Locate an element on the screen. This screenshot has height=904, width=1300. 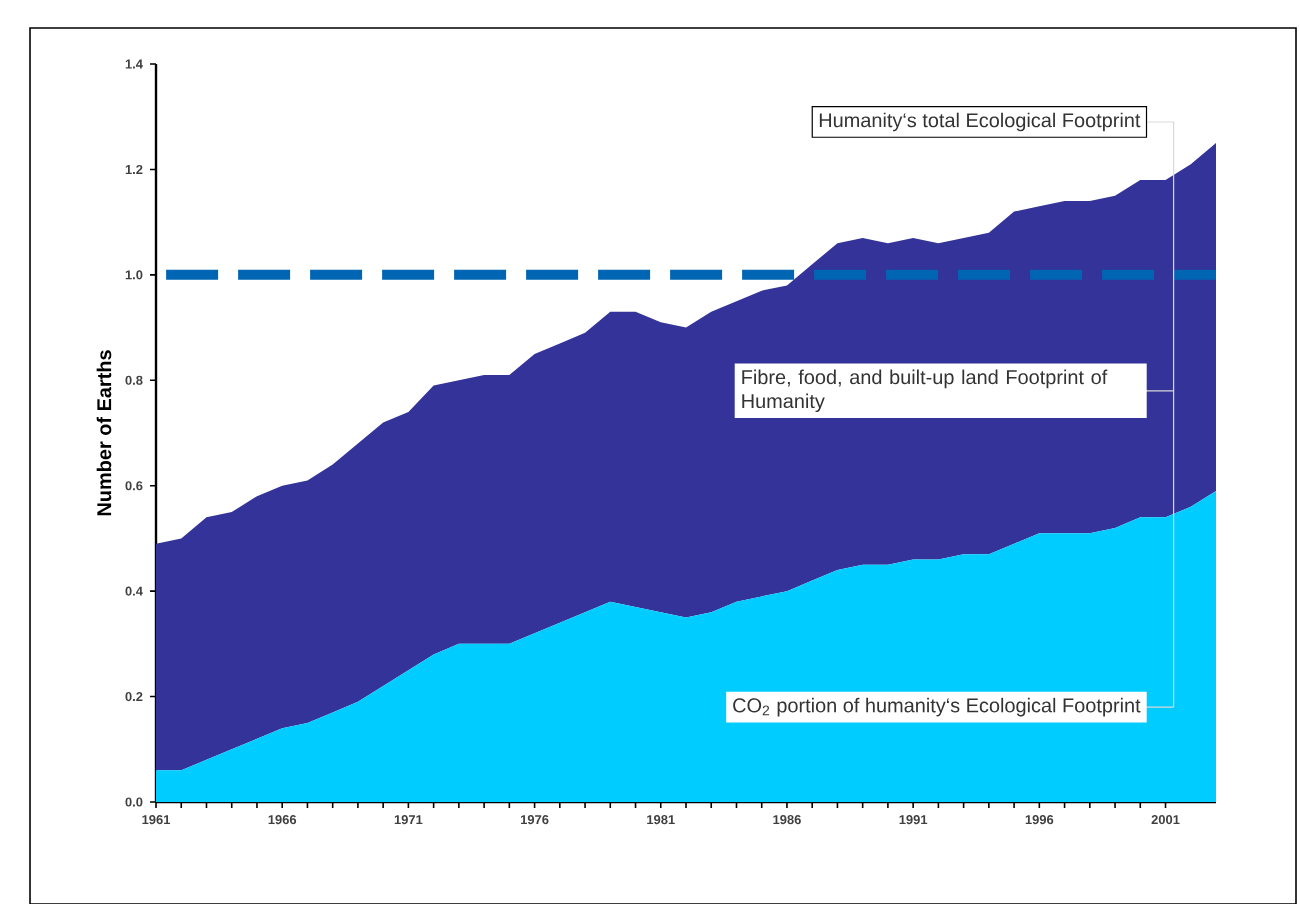
annotation: Humanity‘s total Ecological Footprint is located at coordinates (980, 121).